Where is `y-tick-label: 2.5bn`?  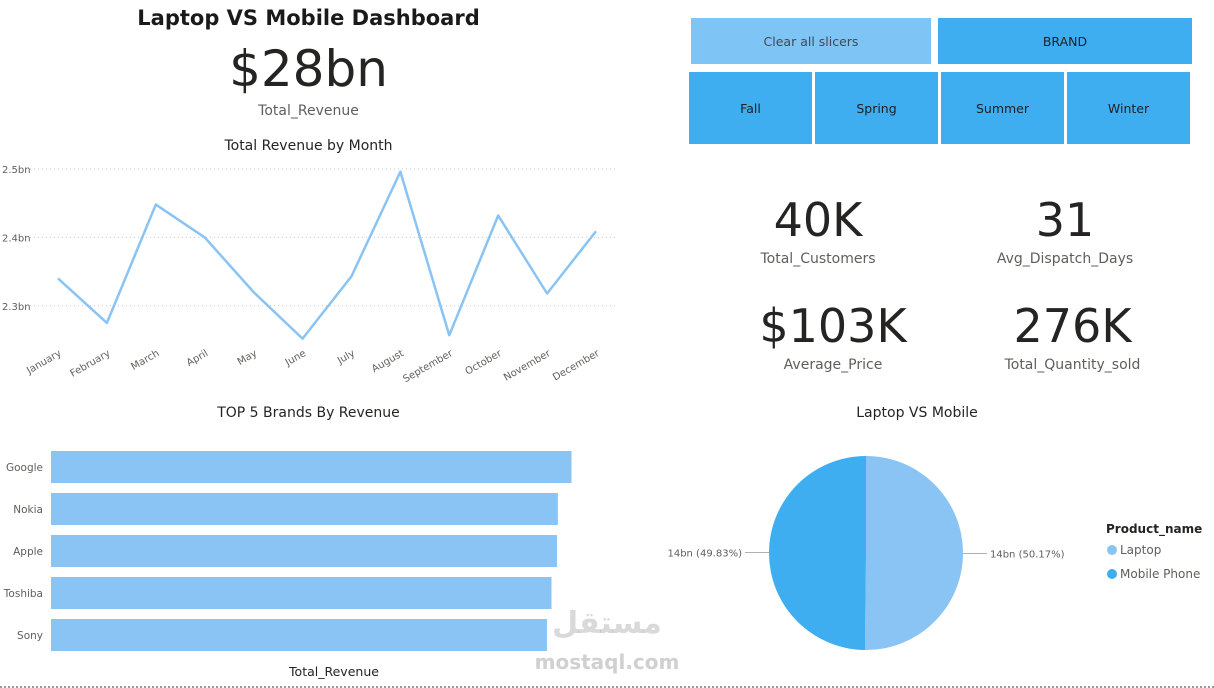
y-tick-label: 2.5bn is located at coordinates (16, 170).